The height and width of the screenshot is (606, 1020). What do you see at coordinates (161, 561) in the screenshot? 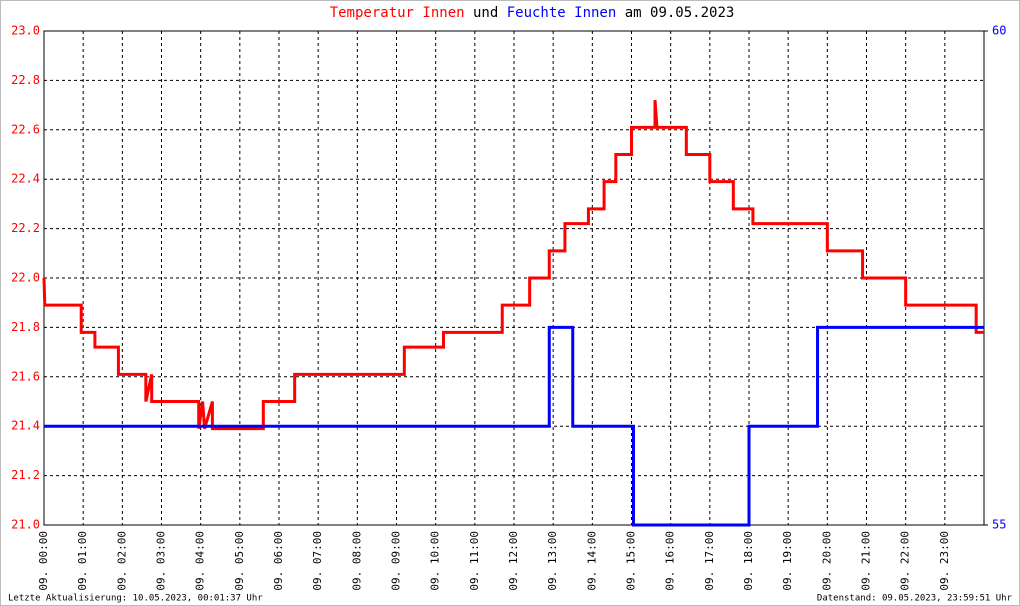
I see `x-tick-label: 09. 03:00` at bounding box center [161, 561].